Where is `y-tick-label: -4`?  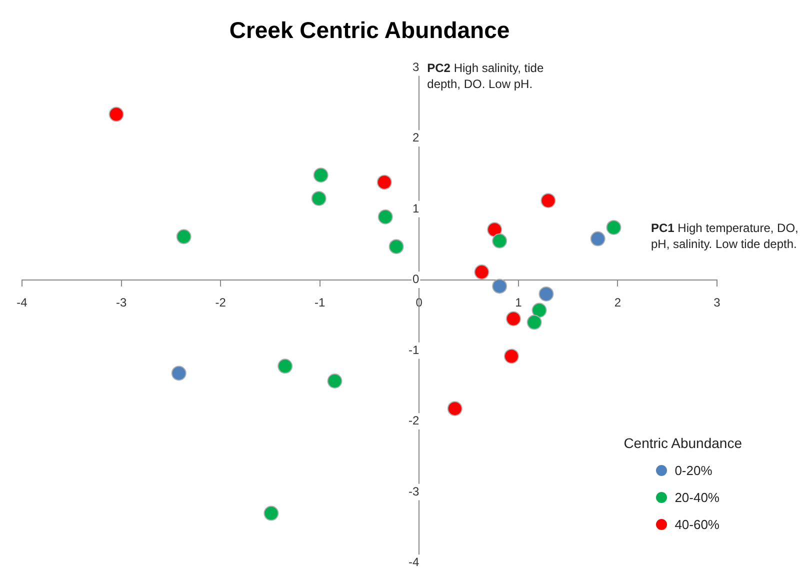 y-tick-label: -4 is located at coordinates (414, 562).